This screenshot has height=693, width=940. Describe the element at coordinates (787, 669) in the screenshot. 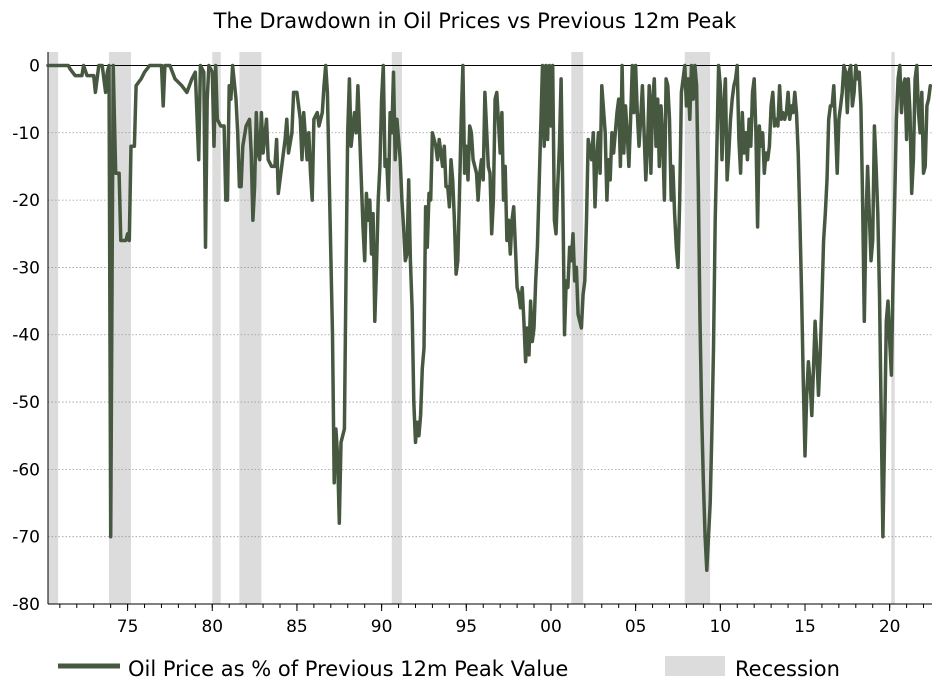

I see `legend-label-recession: Recession` at that location.